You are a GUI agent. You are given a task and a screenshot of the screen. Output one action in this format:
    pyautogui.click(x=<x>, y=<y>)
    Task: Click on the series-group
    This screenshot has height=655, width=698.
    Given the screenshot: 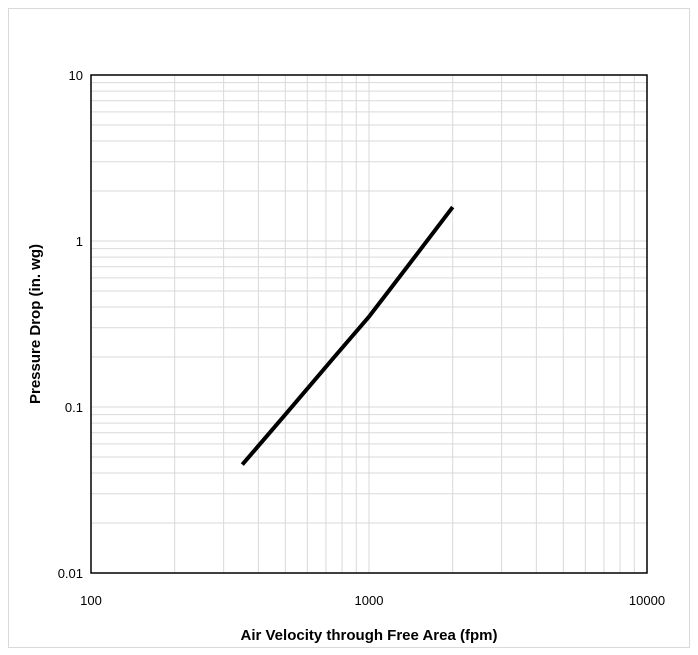 What is the action you would take?
    pyautogui.click(x=347, y=335)
    